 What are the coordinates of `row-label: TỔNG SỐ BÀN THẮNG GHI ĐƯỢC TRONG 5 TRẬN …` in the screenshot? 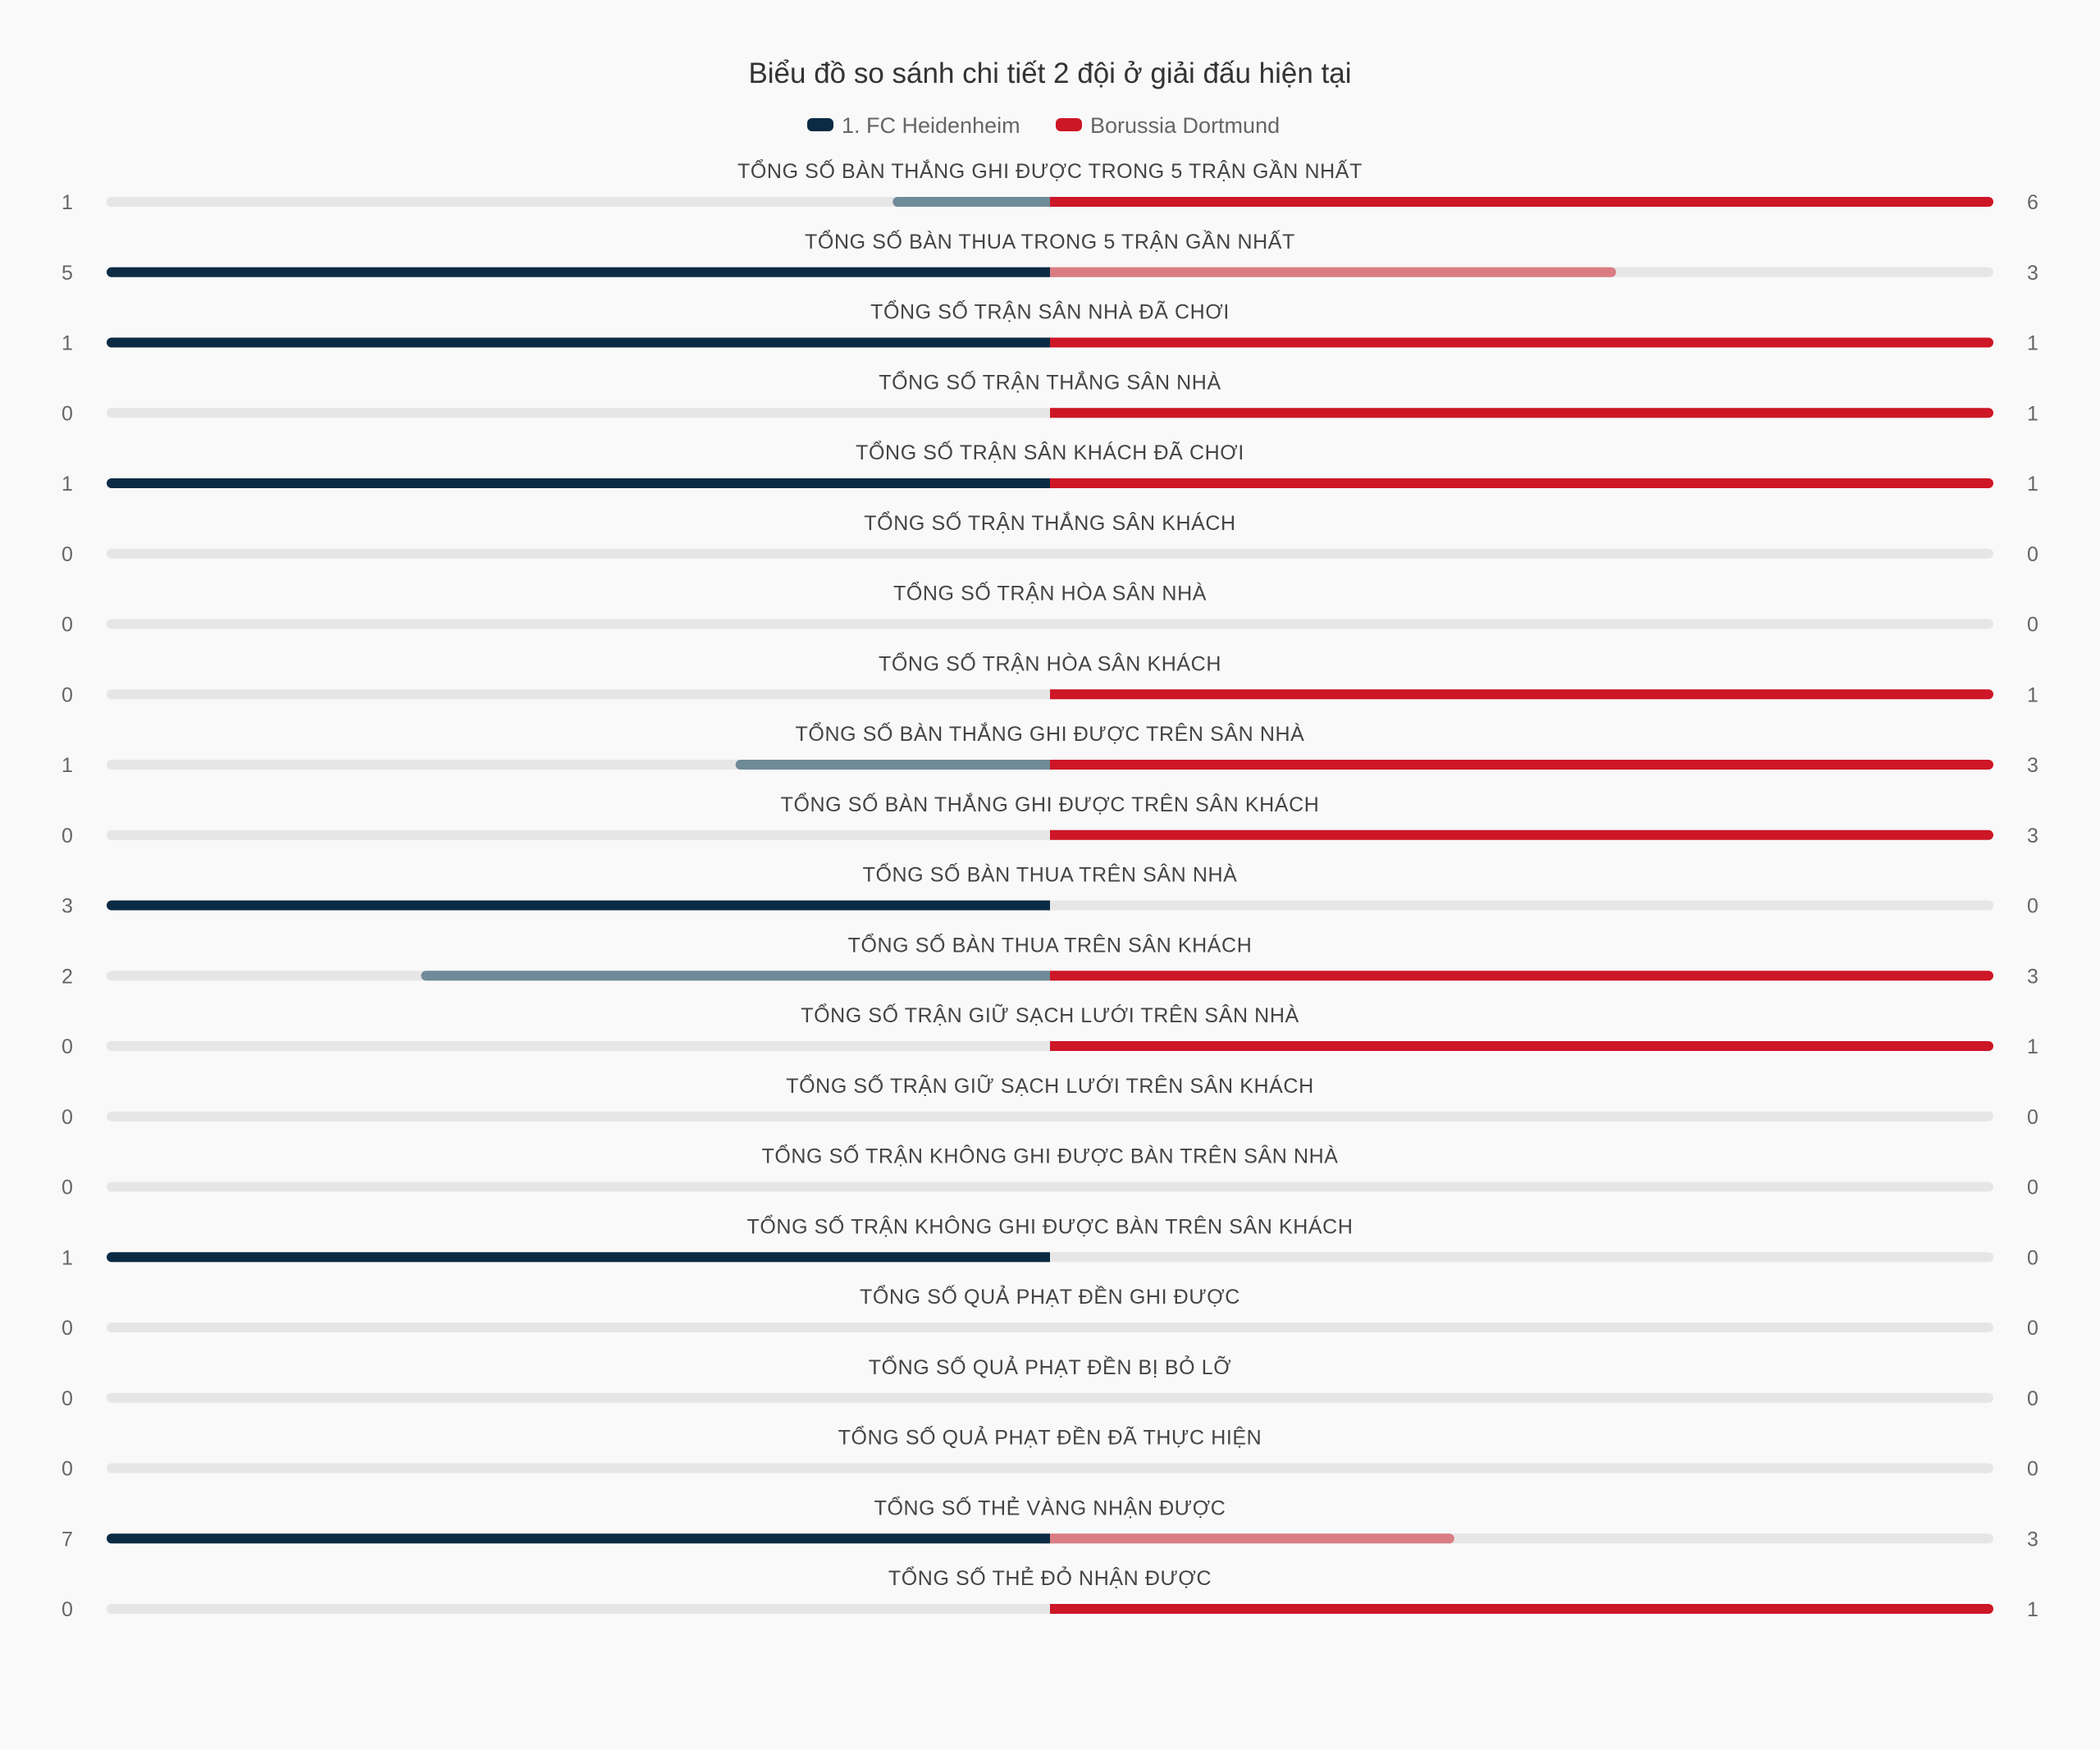 It's located at (1050, 170).